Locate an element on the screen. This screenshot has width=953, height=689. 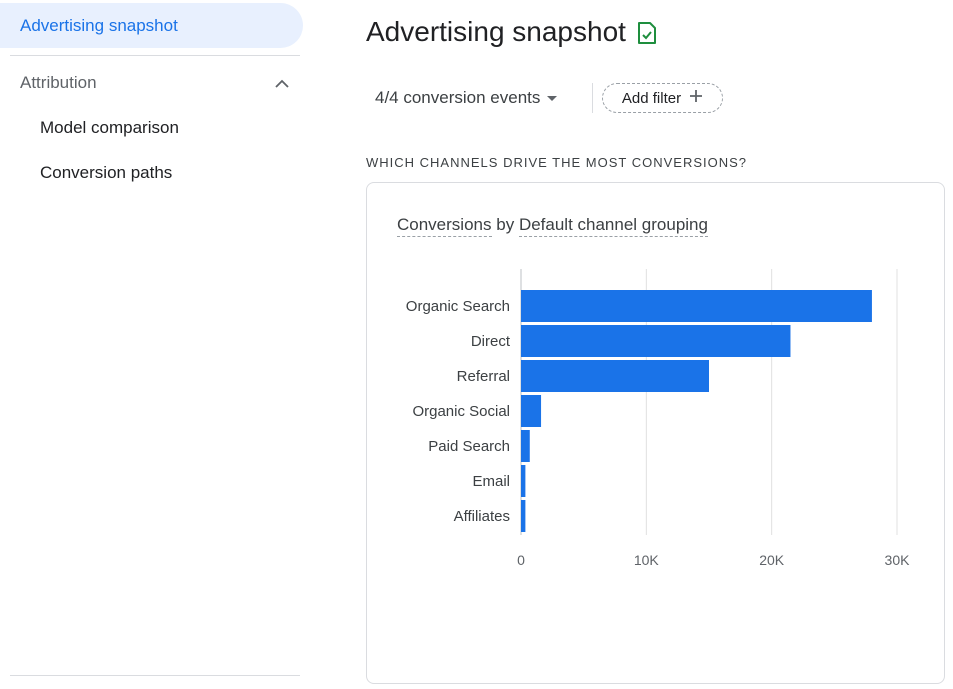
x-tick-label: 0 is located at coordinates (521, 560).